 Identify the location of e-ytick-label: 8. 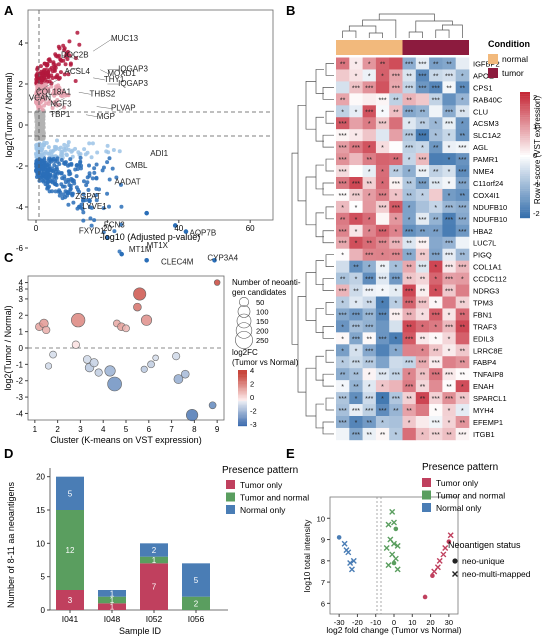
(323, 561).